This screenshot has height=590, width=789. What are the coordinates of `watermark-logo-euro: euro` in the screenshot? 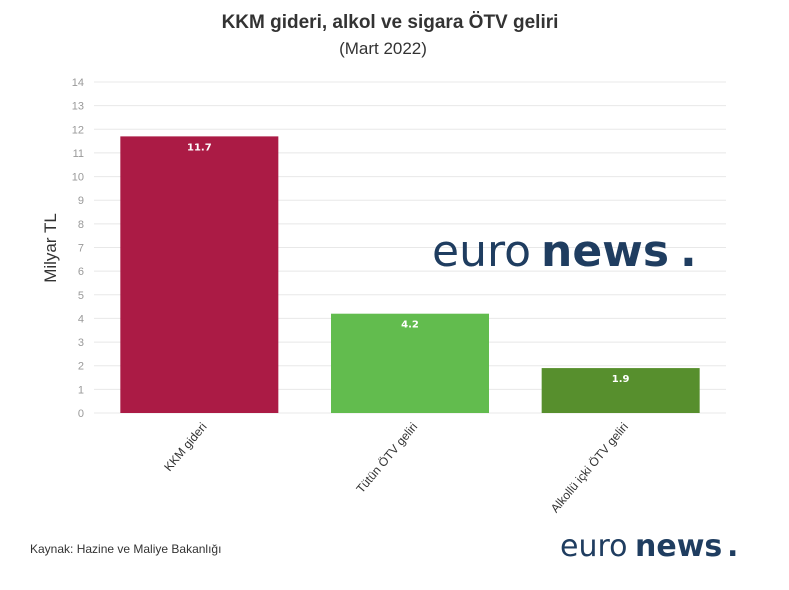 It's located at (481, 251).